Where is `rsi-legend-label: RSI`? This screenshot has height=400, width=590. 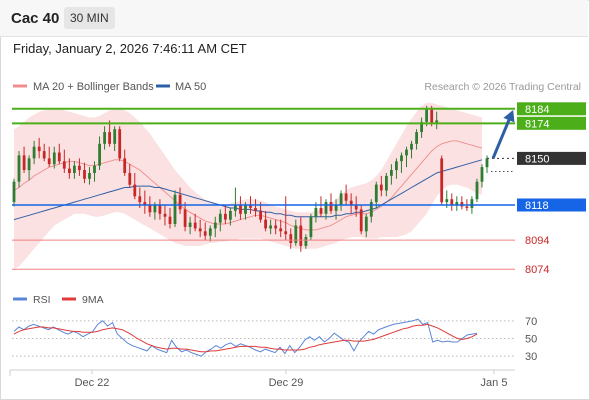
rsi-legend-label: RSI is located at coordinates (42, 300).